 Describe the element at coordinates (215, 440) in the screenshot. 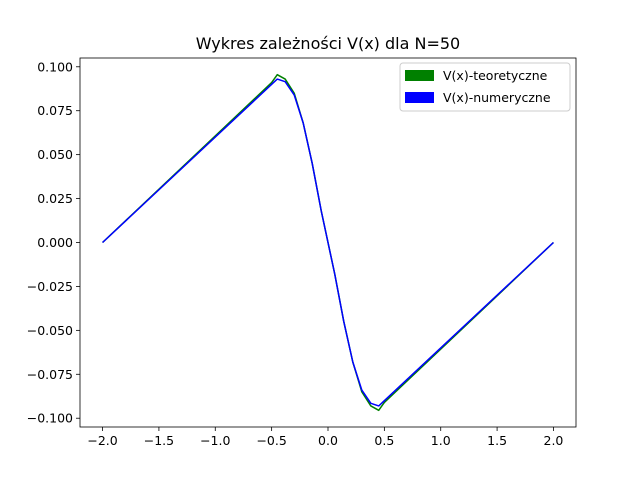

I see `x-tick-label: −1.0` at that location.